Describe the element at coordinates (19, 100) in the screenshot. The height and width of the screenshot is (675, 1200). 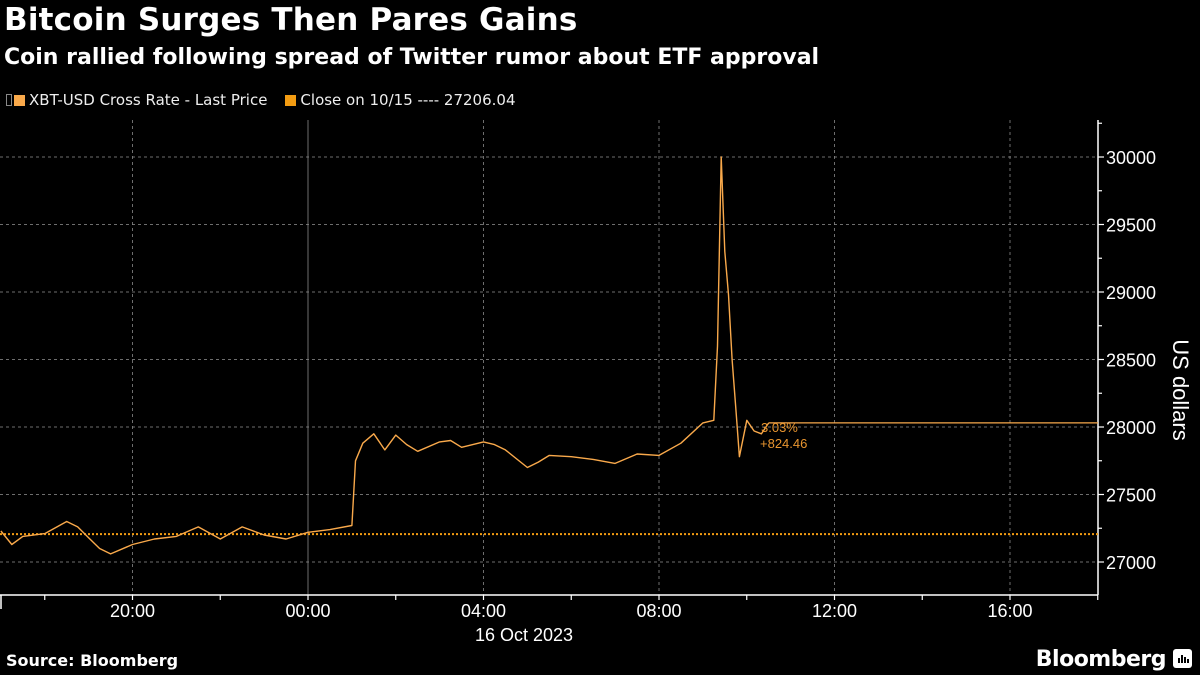
I see `legend-swatch-last-price` at that location.